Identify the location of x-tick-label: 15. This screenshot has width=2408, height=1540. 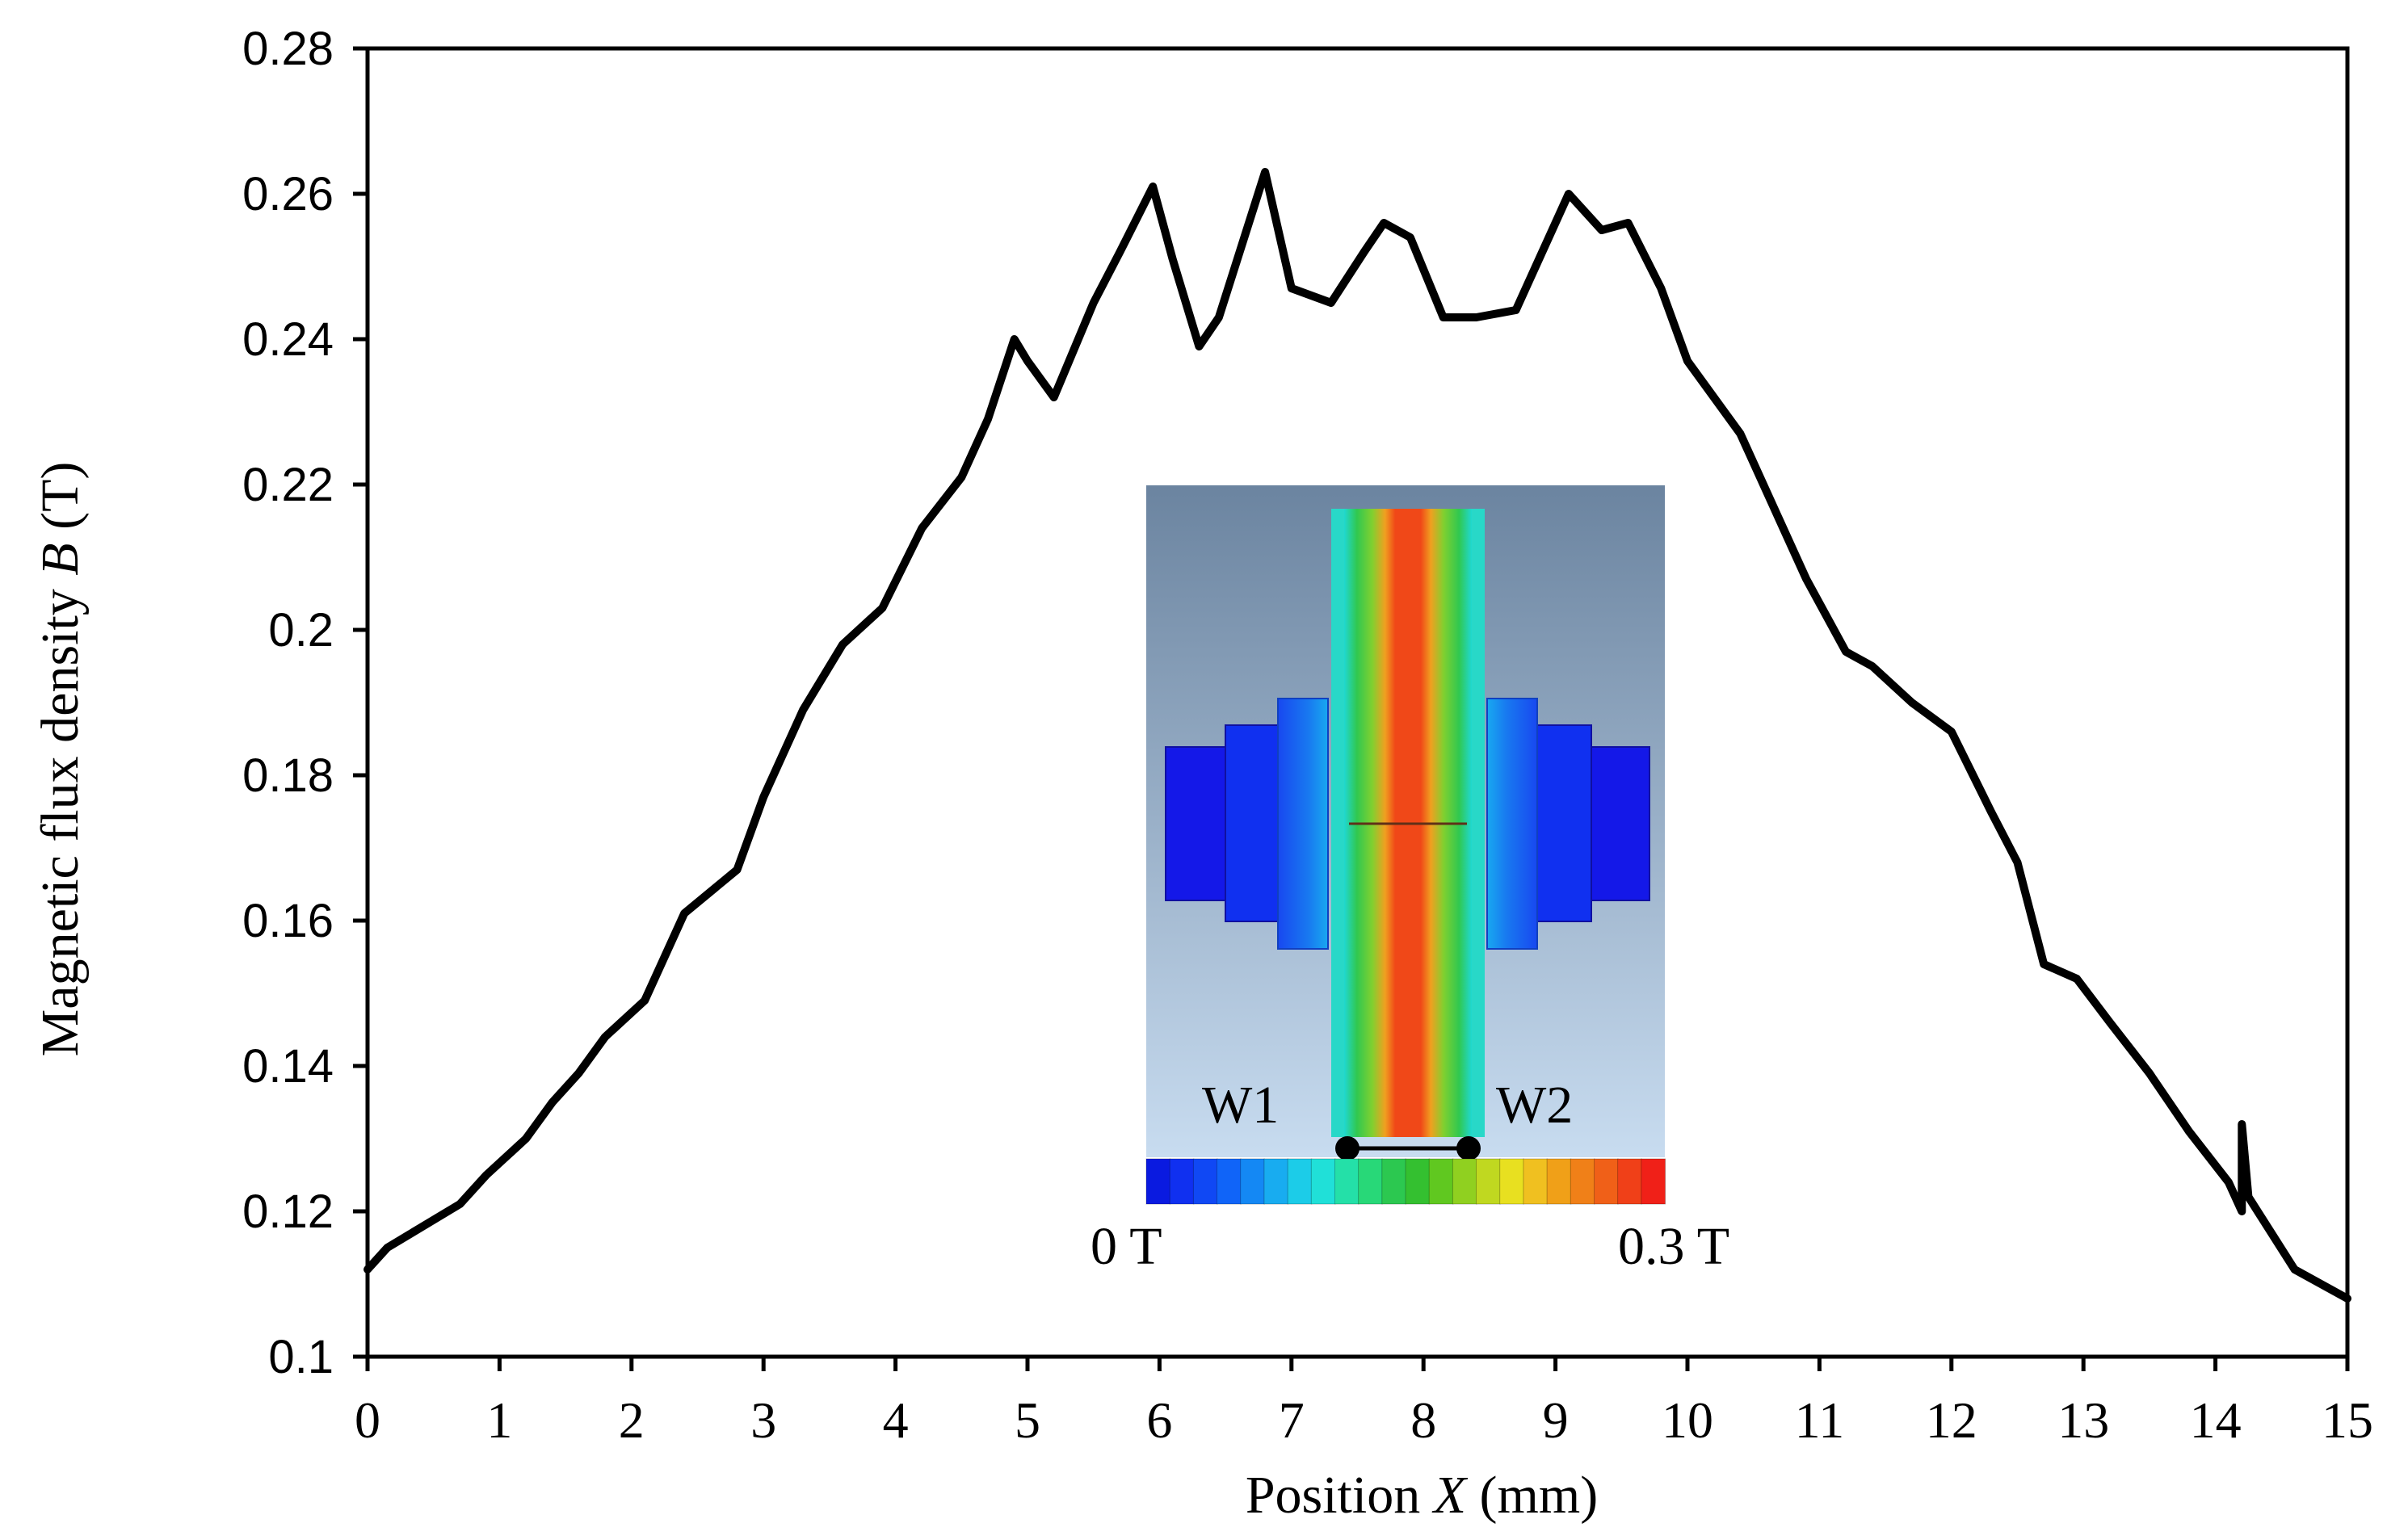
(2347, 1420).